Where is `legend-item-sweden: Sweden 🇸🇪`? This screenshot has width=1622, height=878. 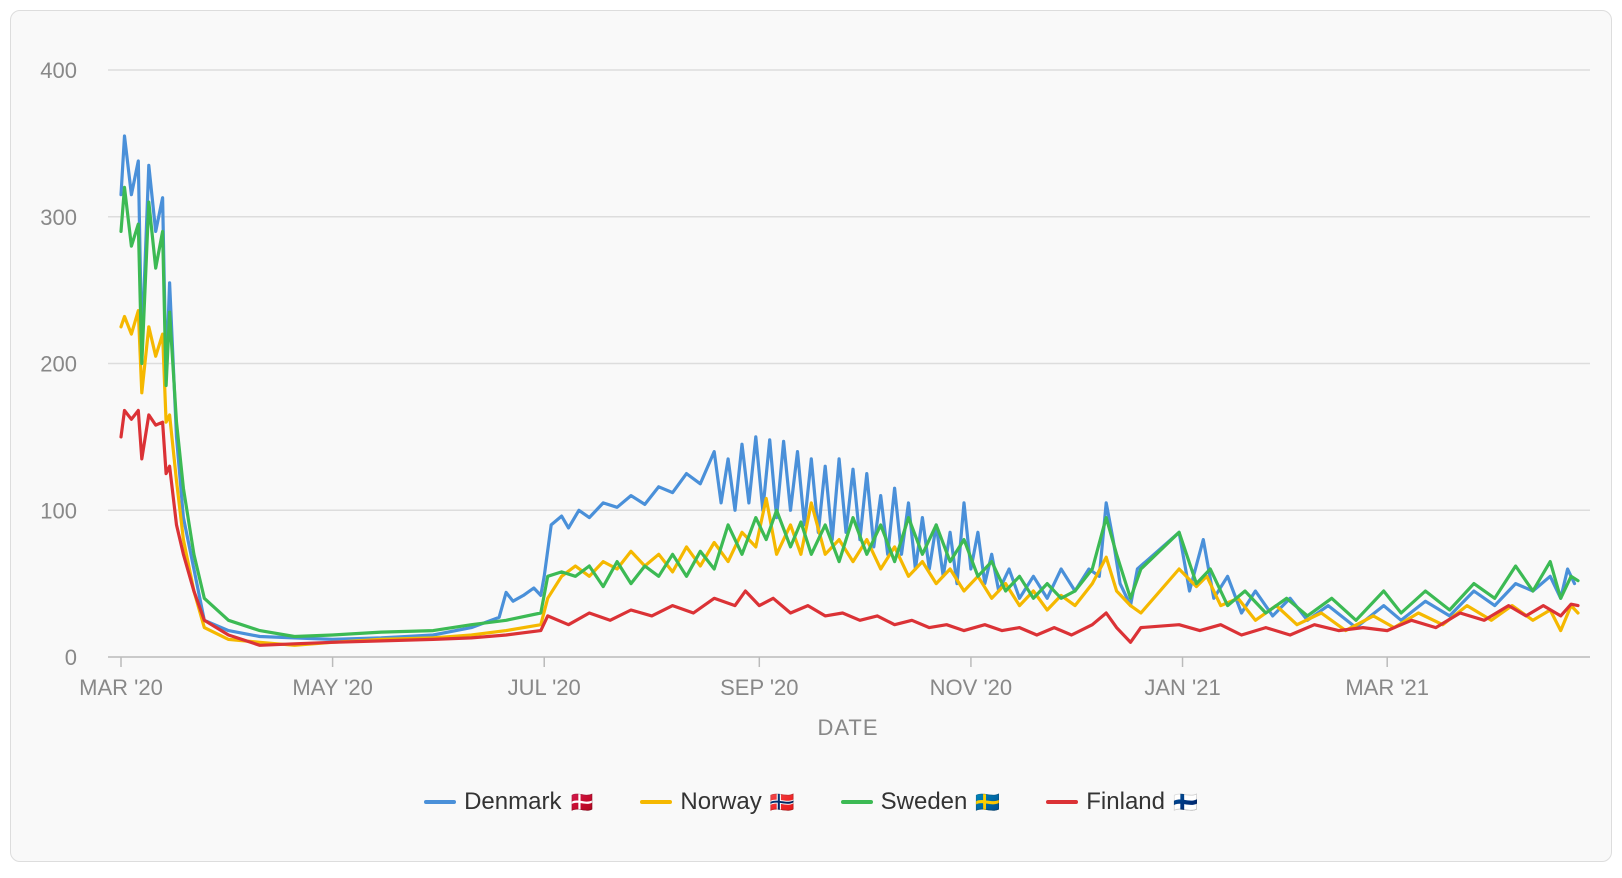
legend-item-sweden: Sweden 🇸🇪 is located at coordinates (920, 802).